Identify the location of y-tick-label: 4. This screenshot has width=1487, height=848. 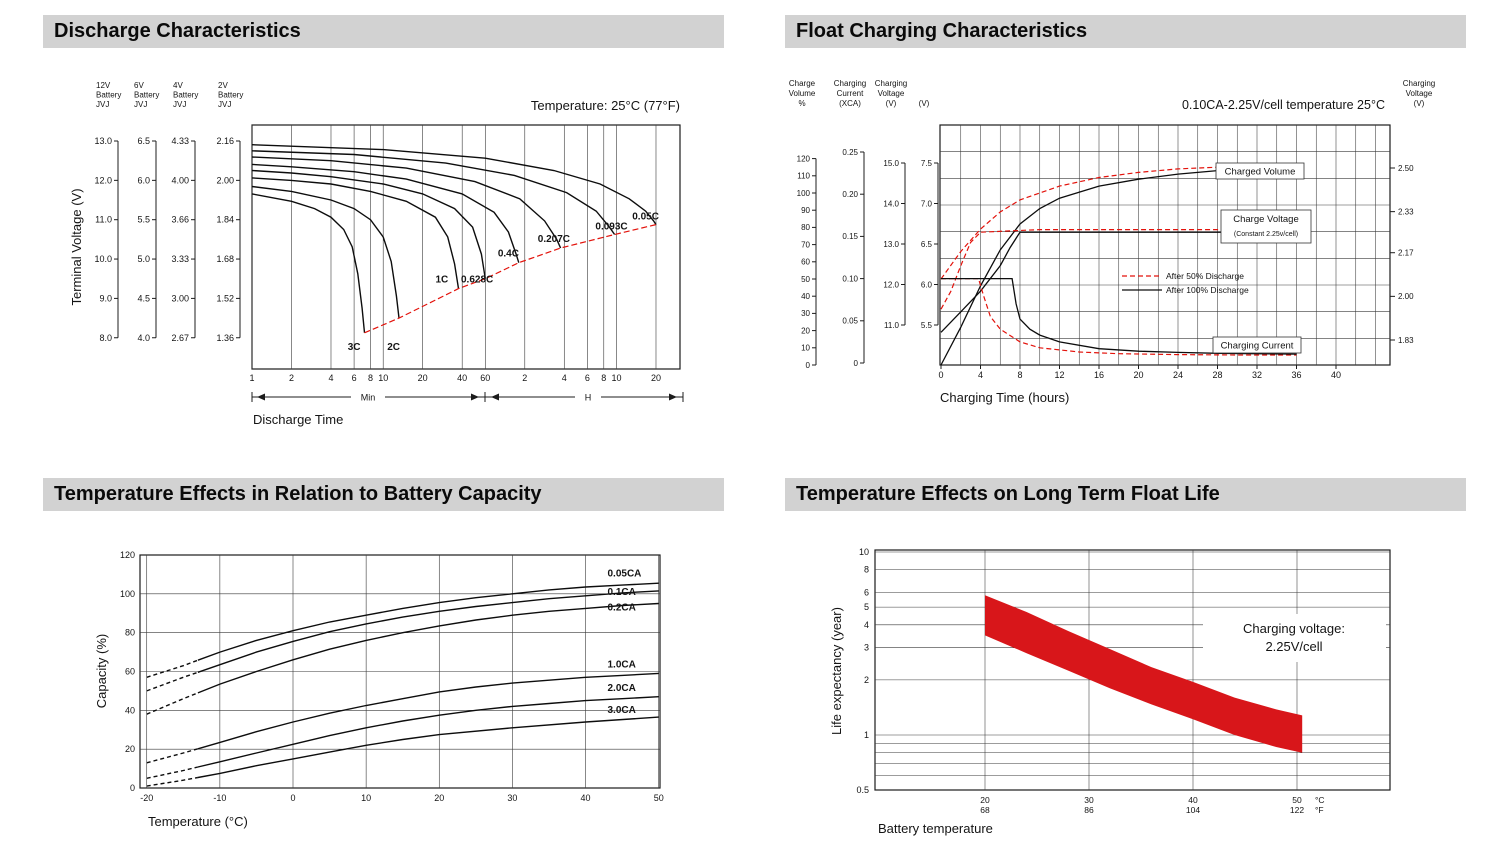
(866, 625).